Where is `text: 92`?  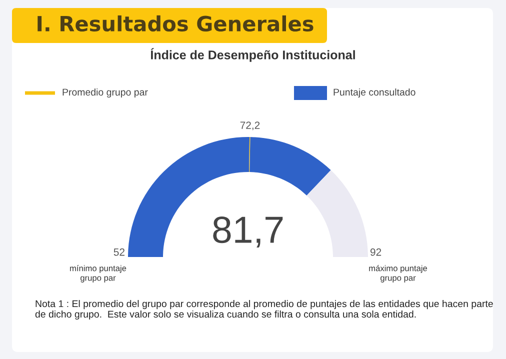 text: 92 is located at coordinates (376, 252).